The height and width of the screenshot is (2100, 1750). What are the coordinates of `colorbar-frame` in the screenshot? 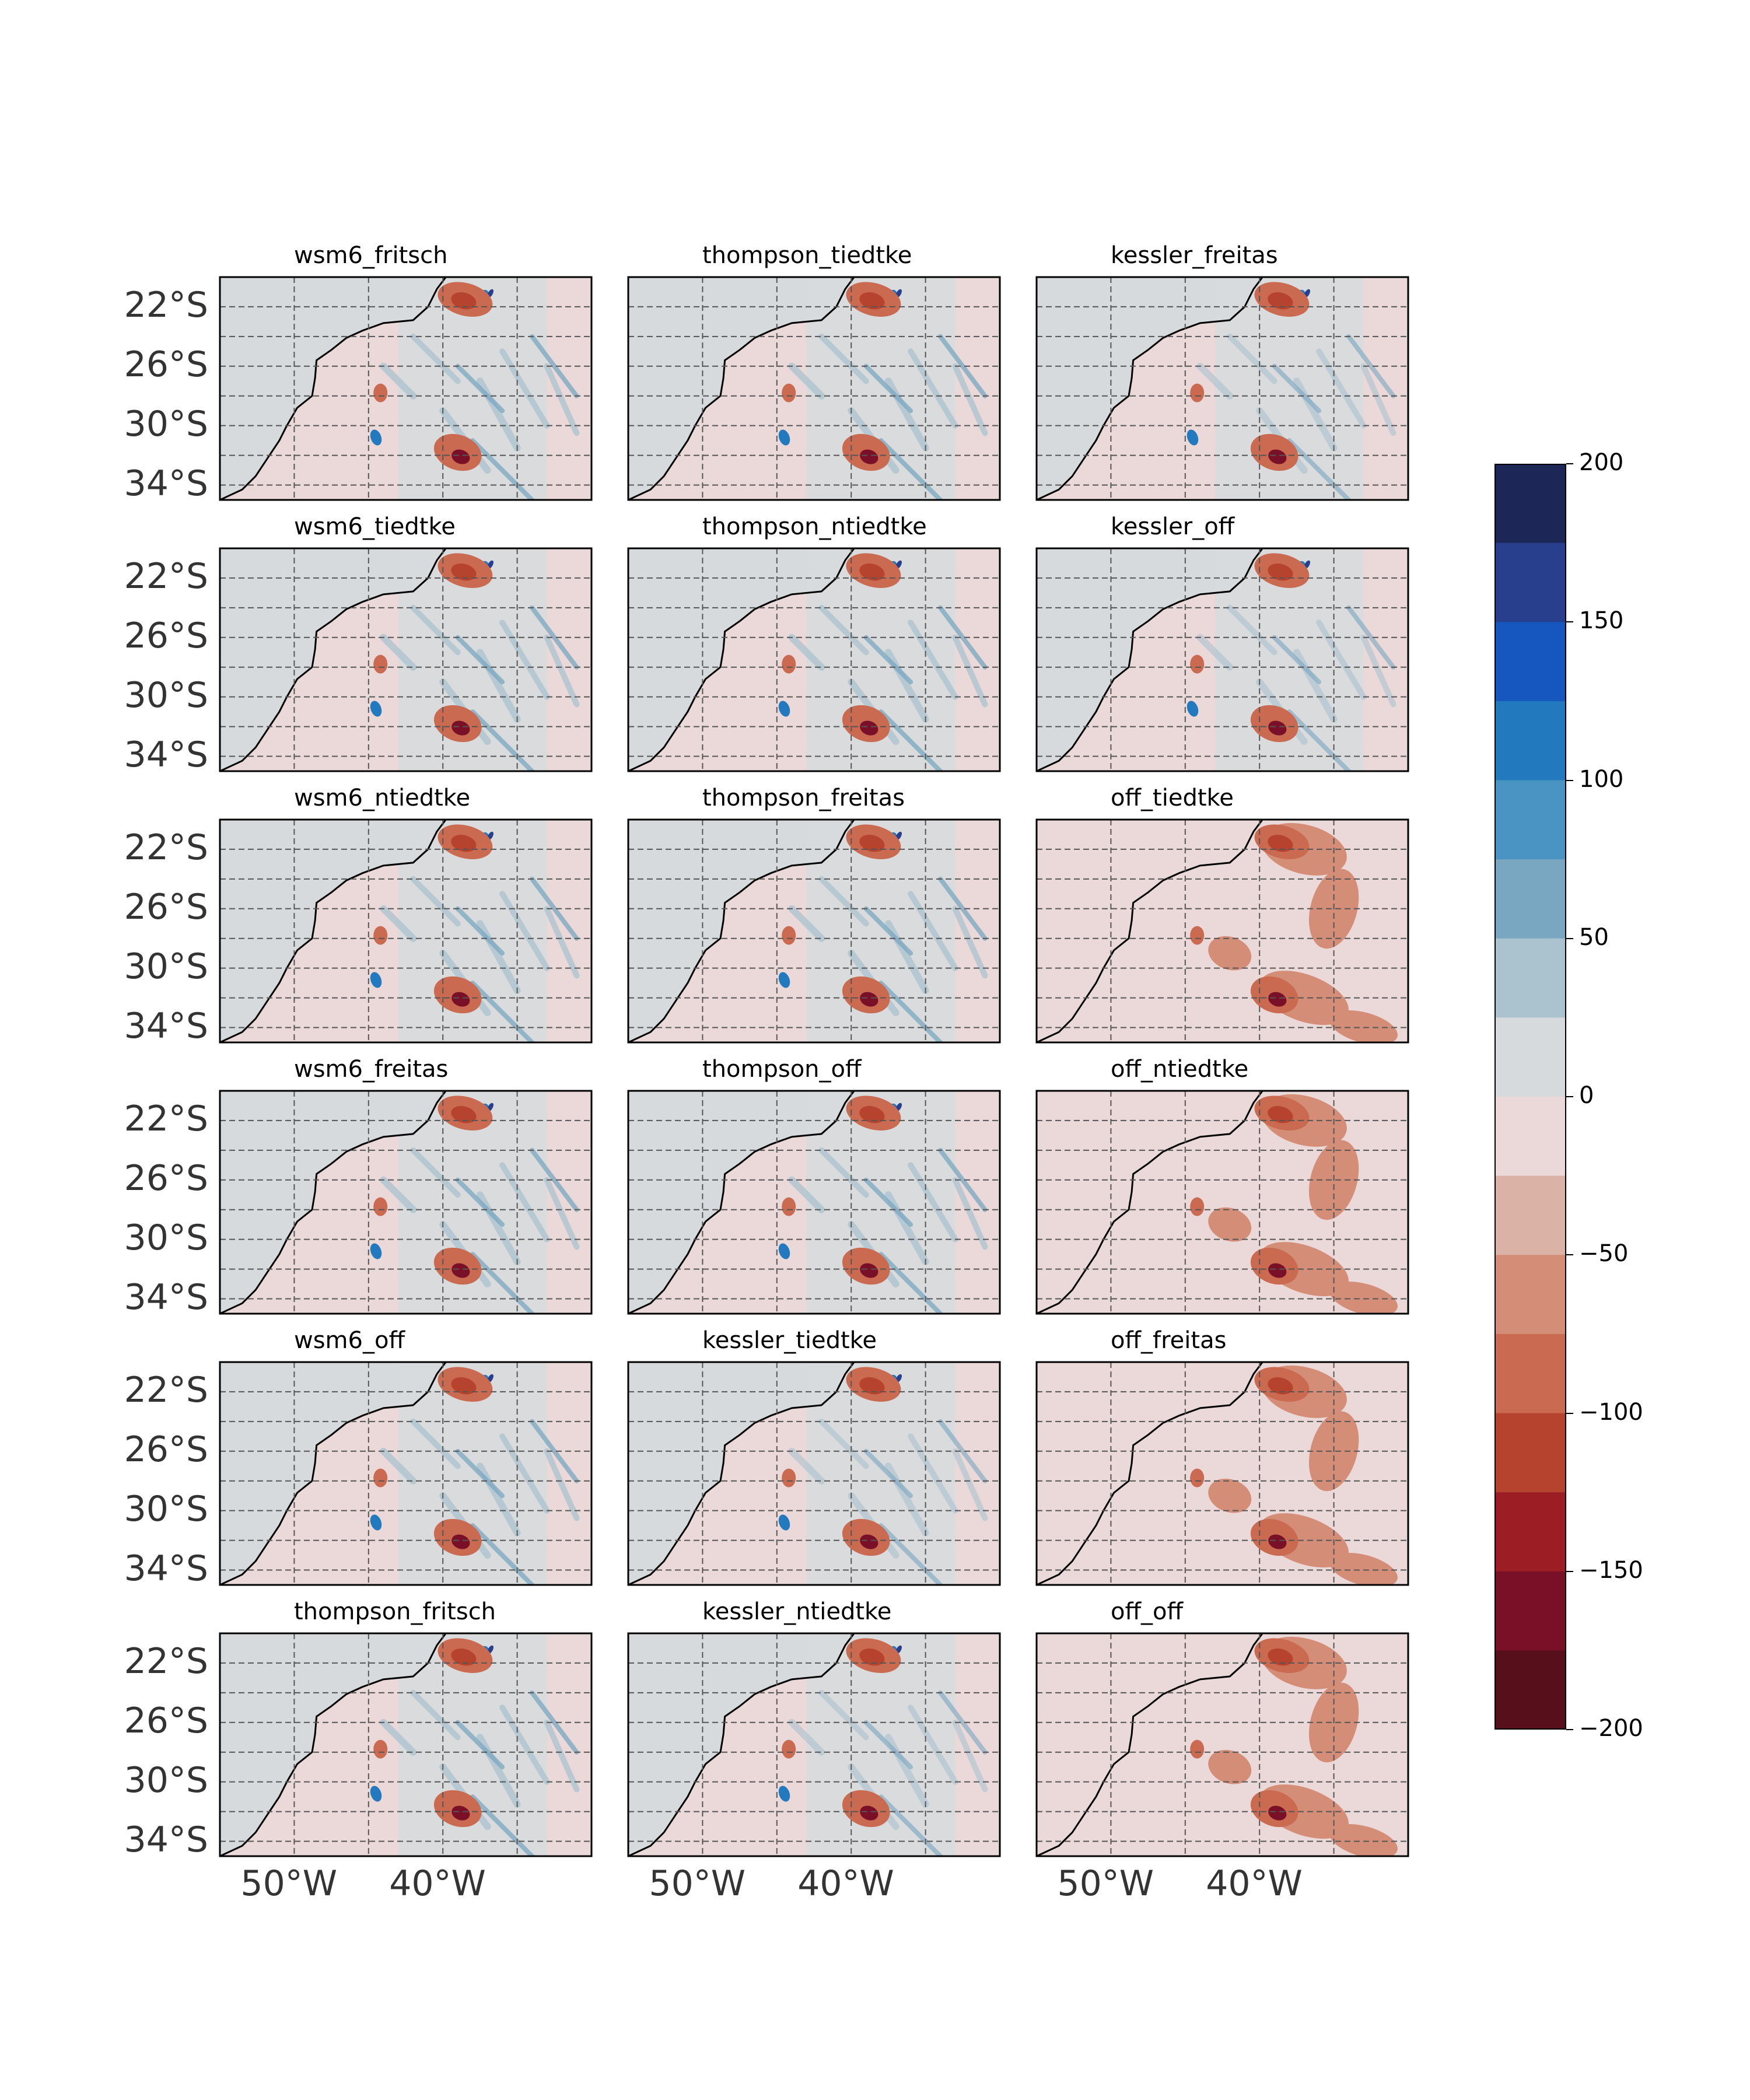 It's located at (1530, 1097).